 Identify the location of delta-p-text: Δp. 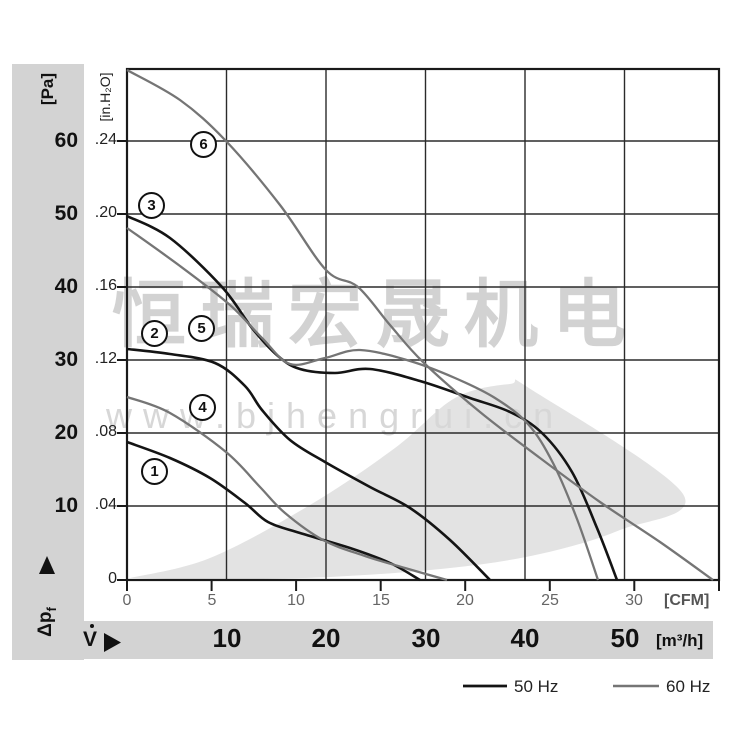
(45, 624).